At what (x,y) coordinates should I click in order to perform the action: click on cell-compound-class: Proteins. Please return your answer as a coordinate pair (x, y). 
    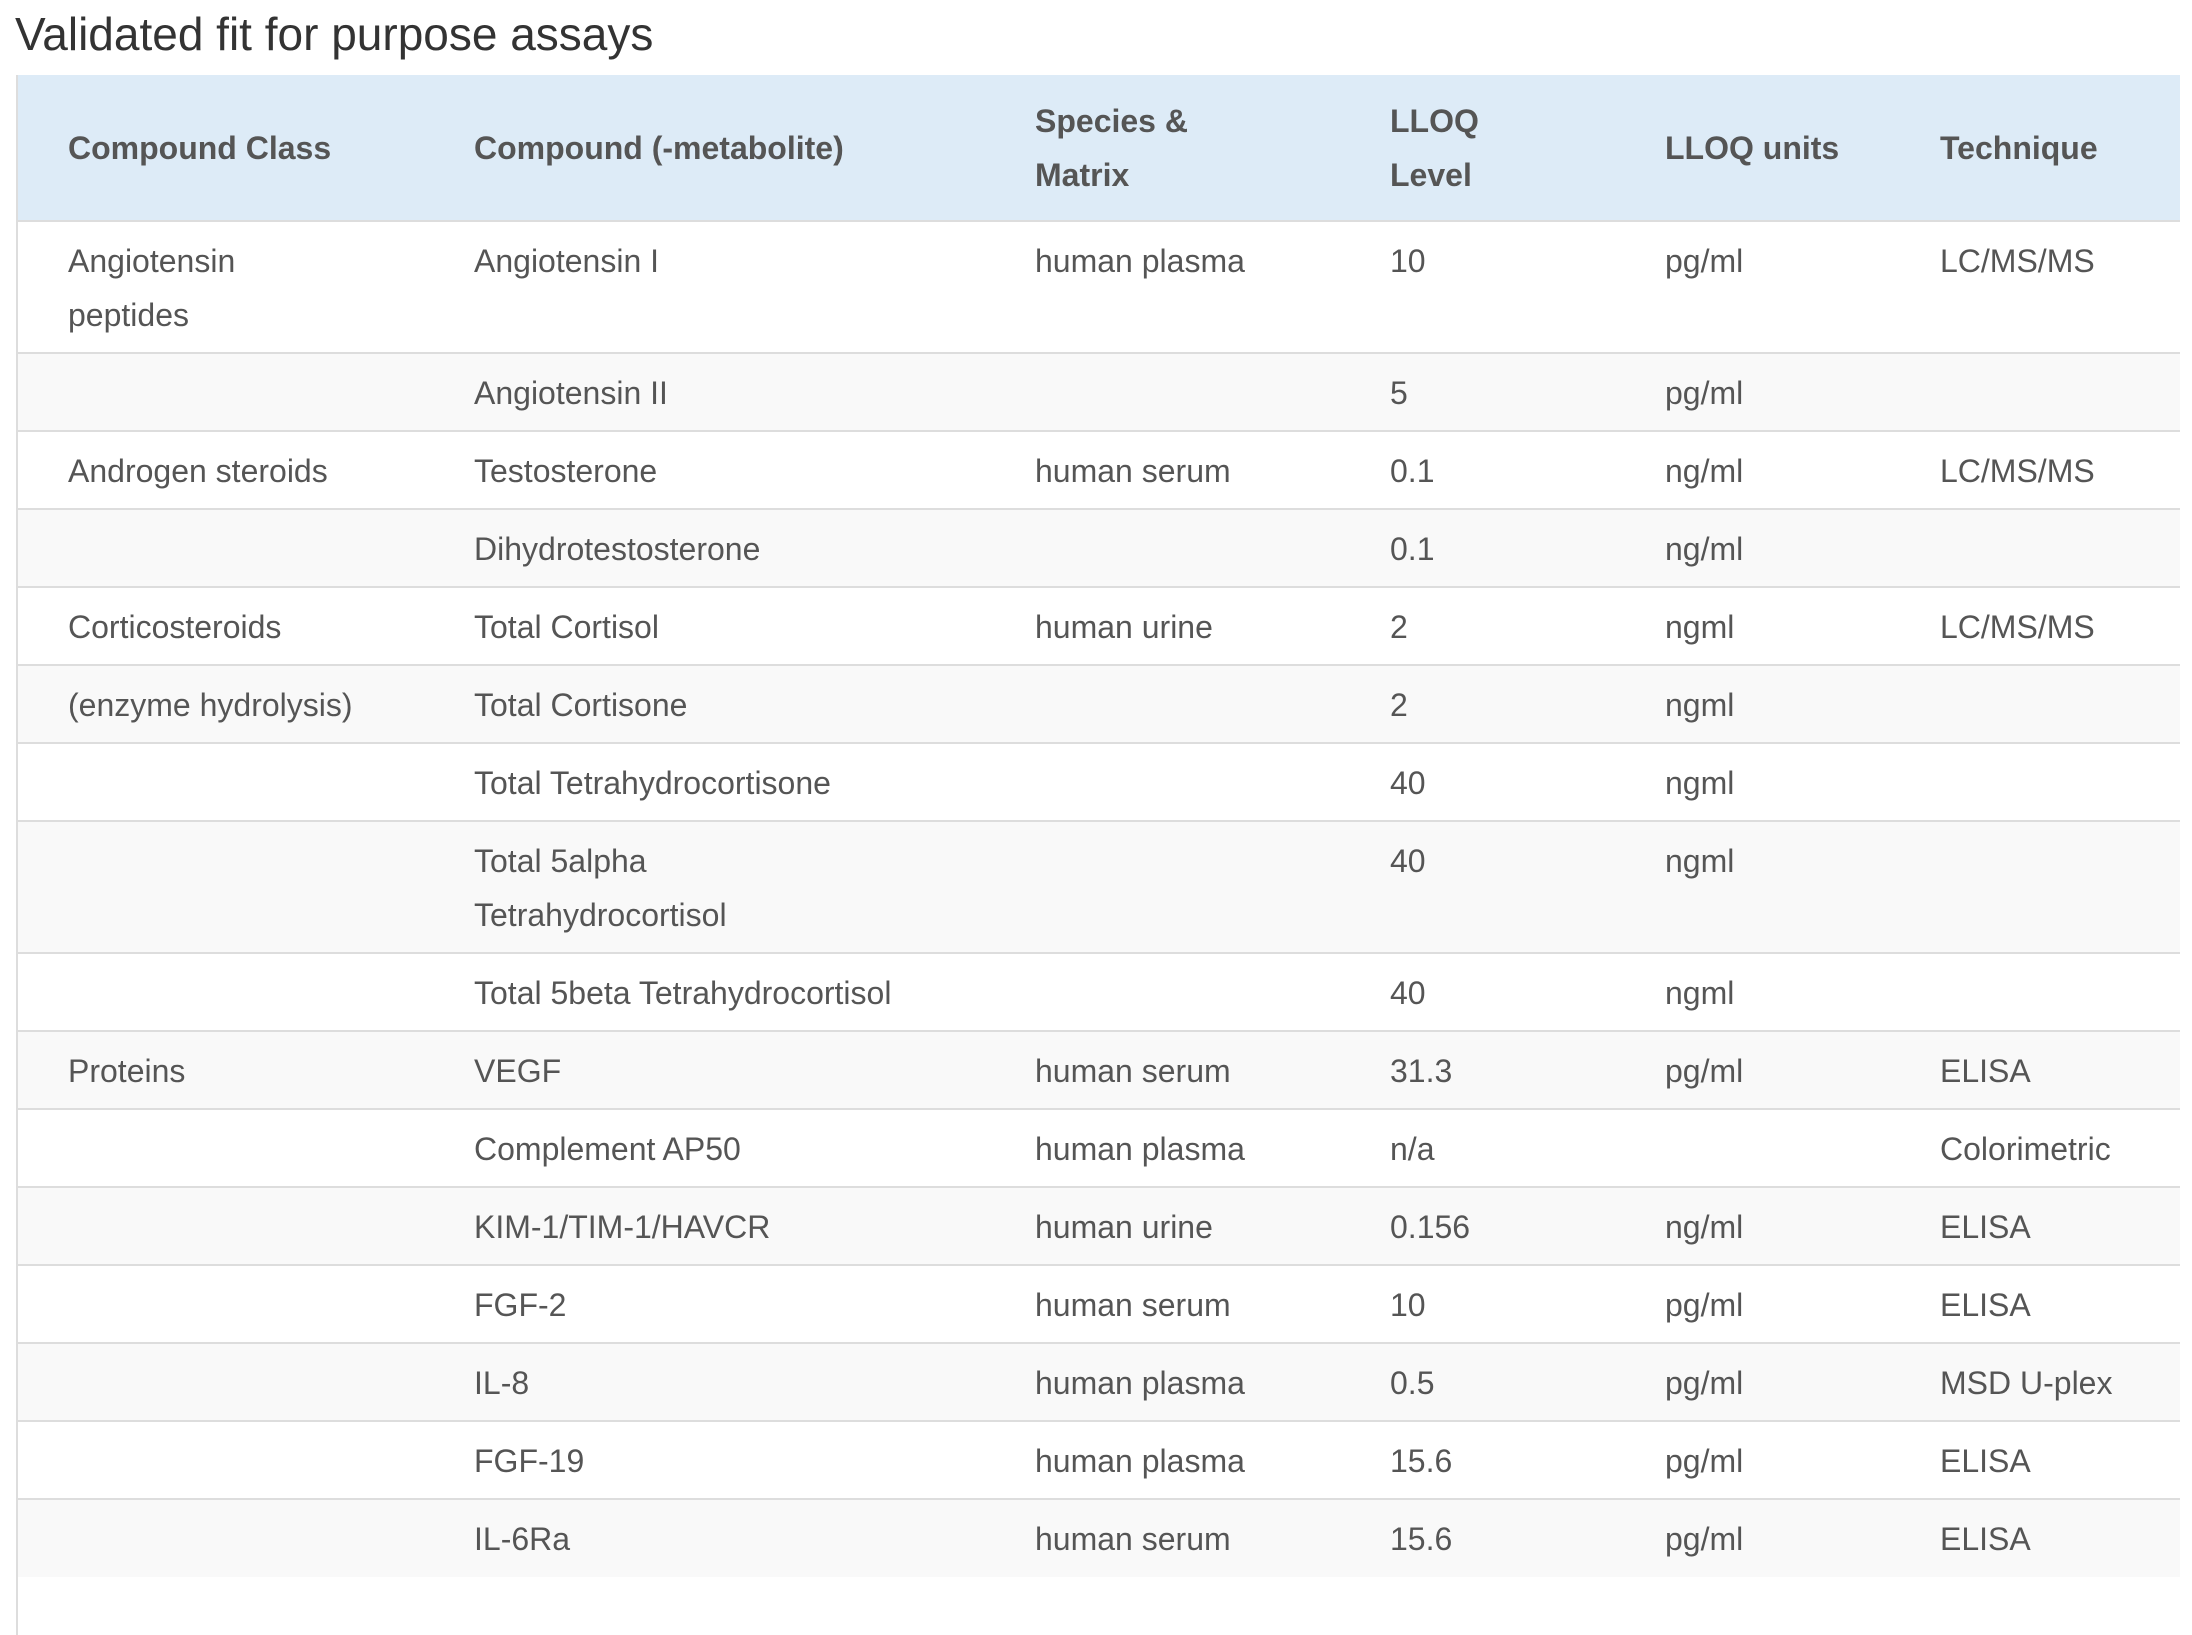
    Looking at the image, I should click on (127, 1071).